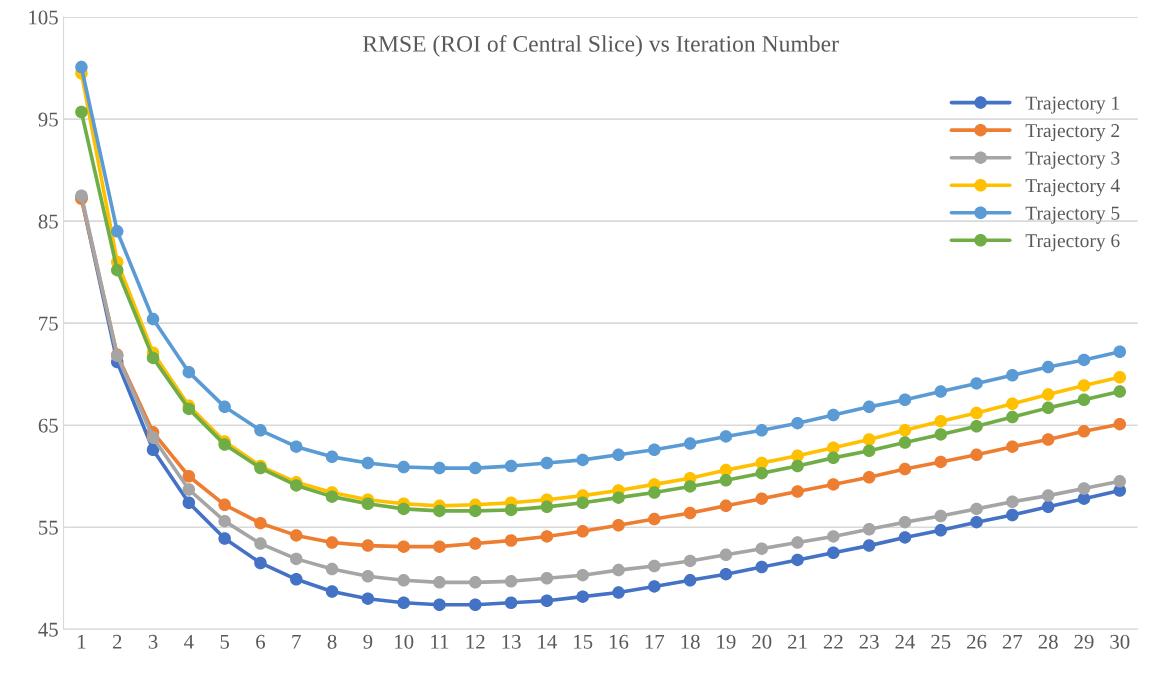 The width and height of the screenshot is (1155, 684). I want to click on x-tick-label: 22, so click(833, 641).